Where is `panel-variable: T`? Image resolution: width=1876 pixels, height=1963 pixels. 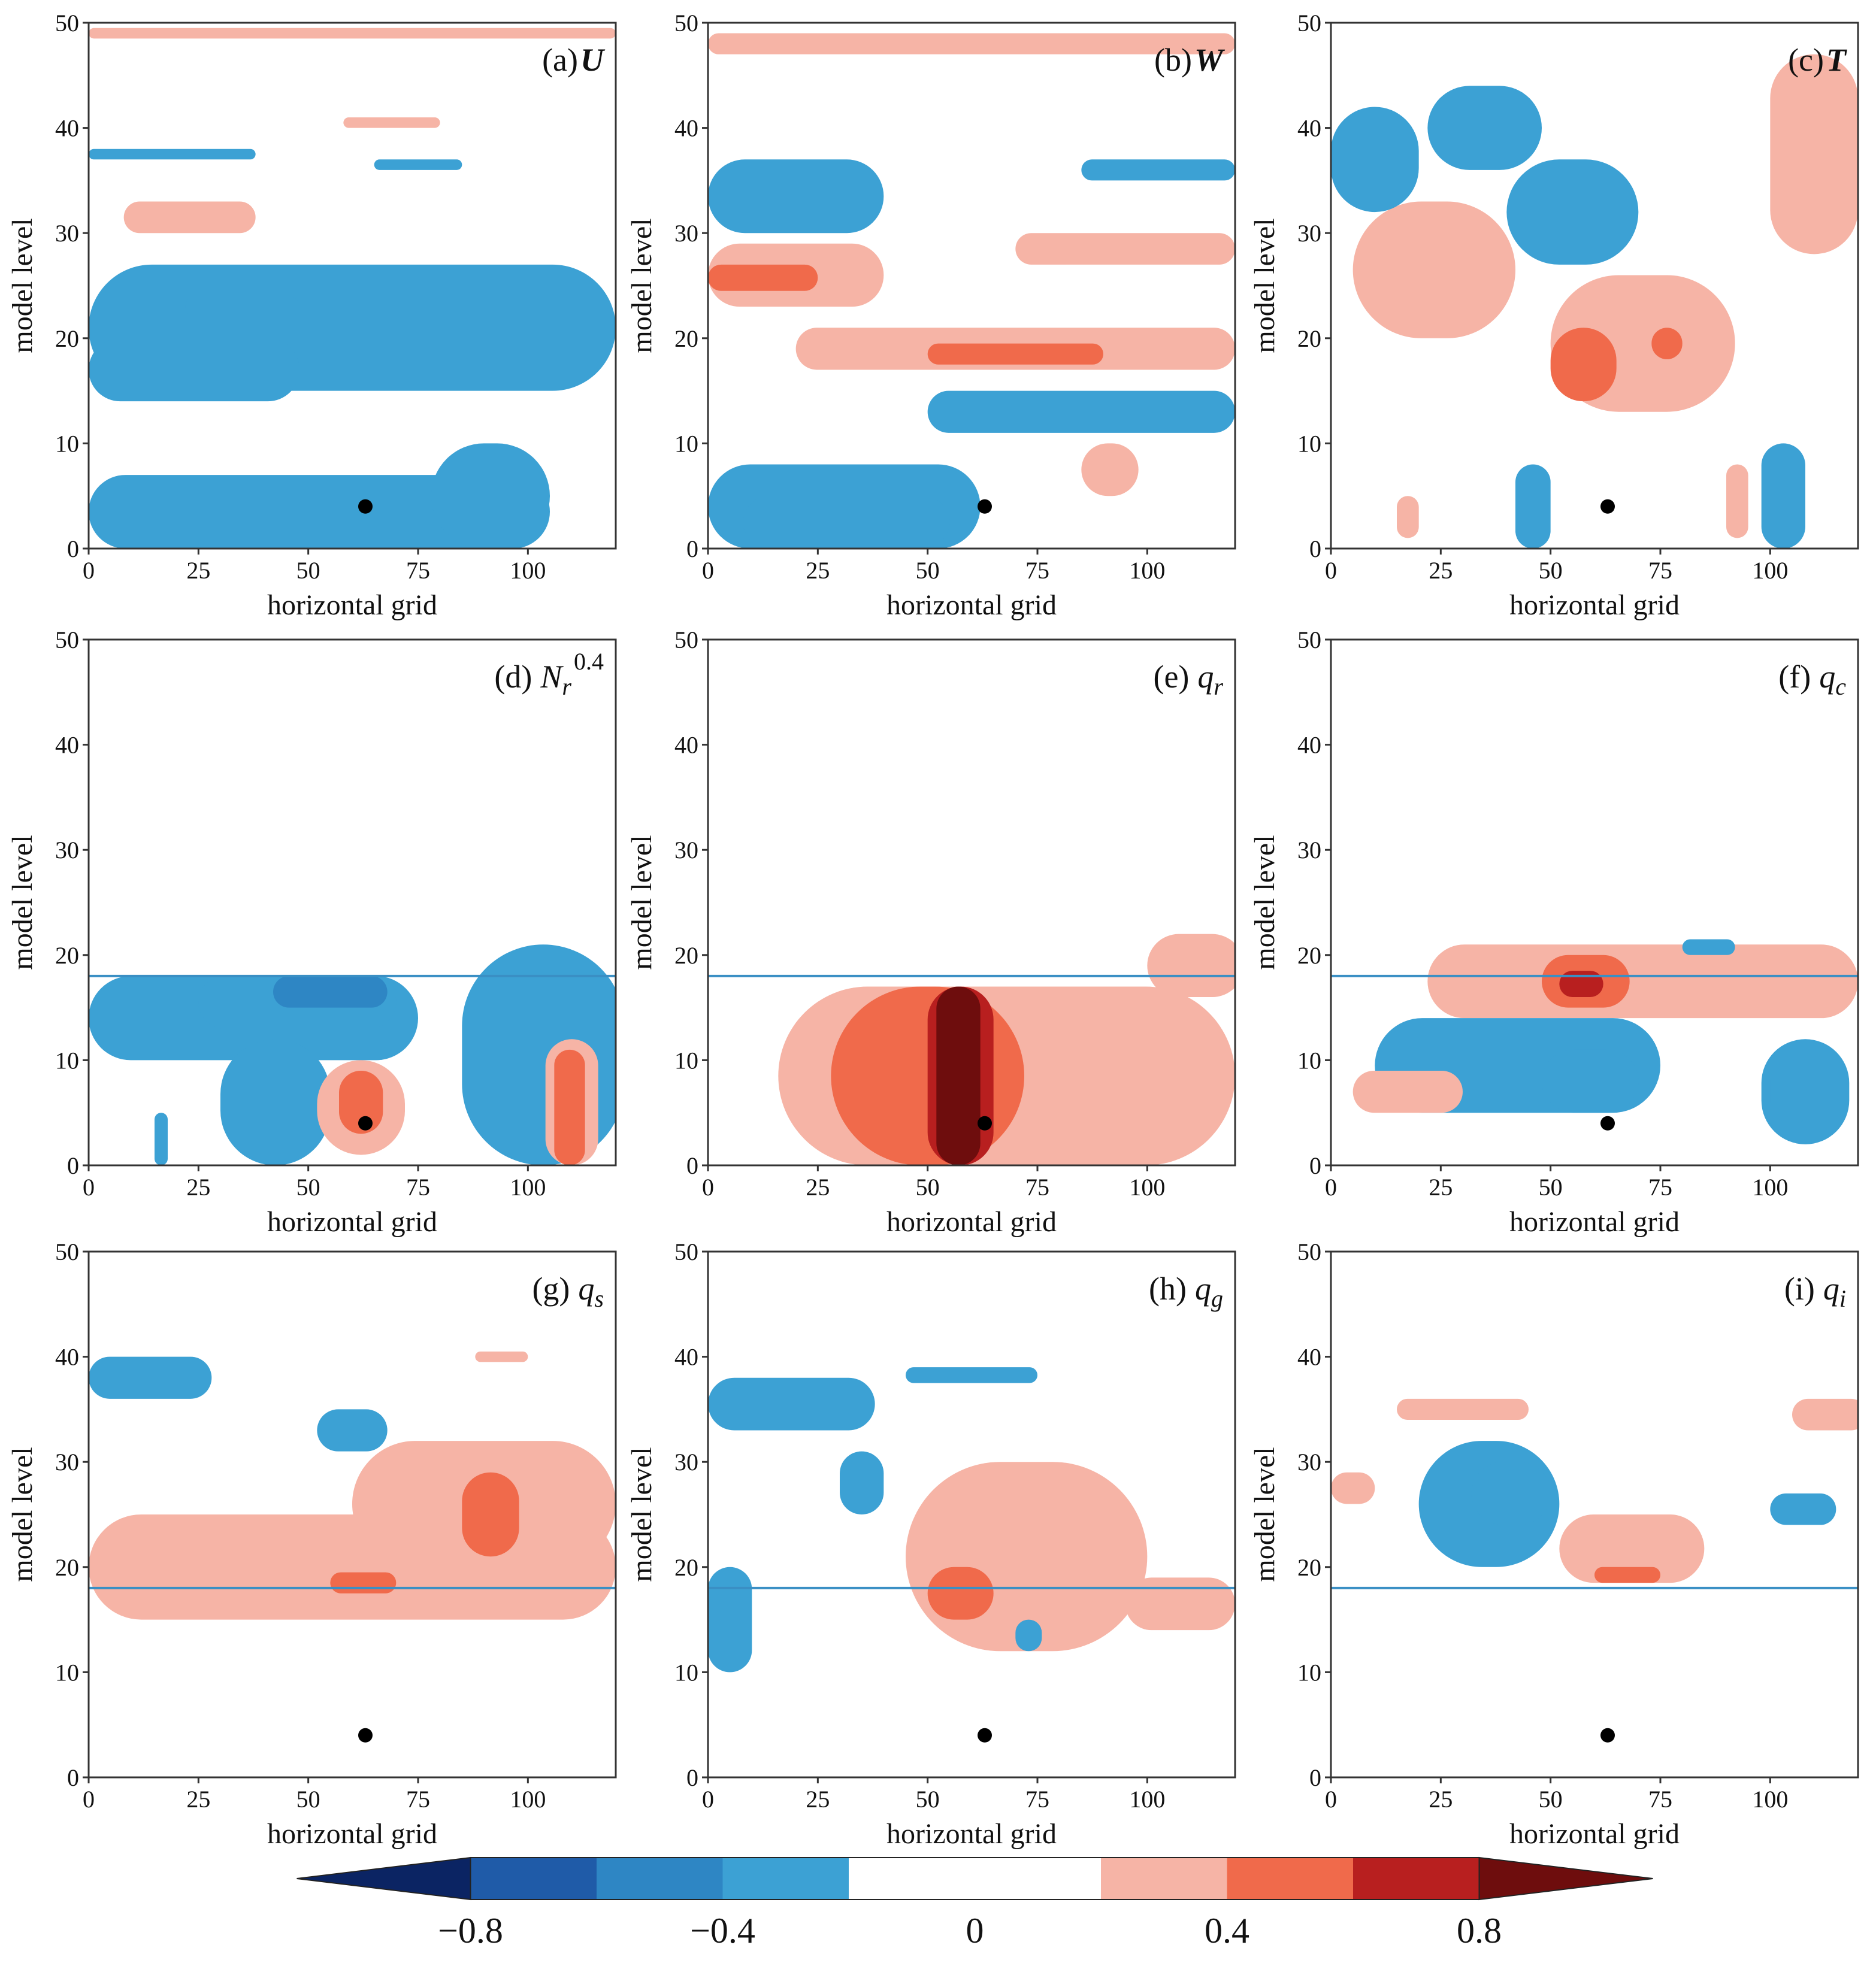 panel-variable: T is located at coordinates (1836, 60).